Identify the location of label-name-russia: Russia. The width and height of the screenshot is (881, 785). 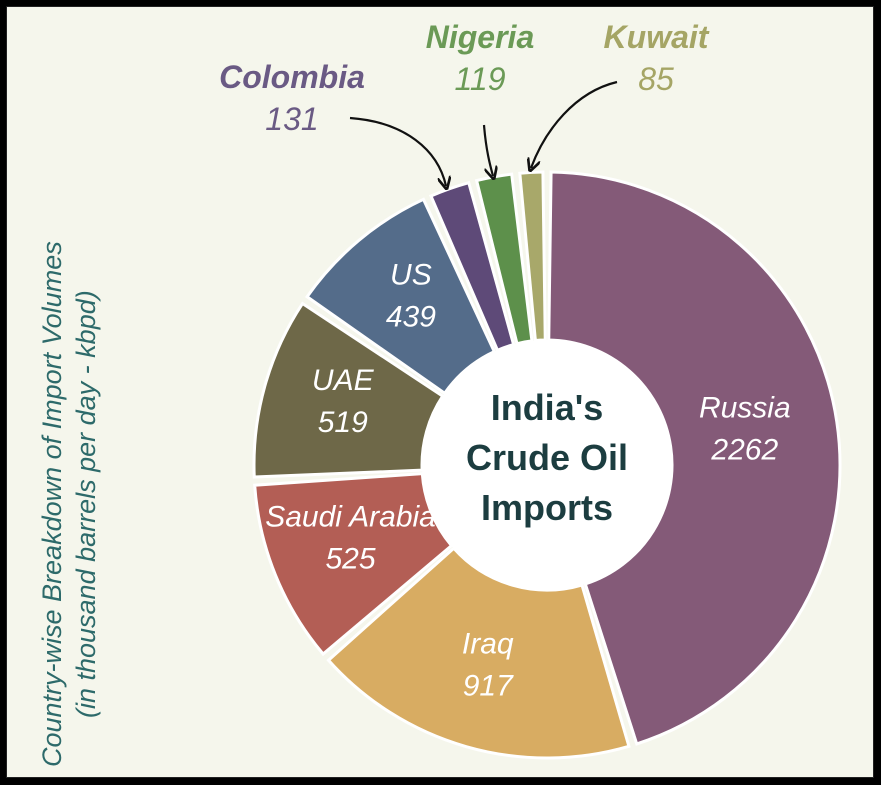
(745, 407).